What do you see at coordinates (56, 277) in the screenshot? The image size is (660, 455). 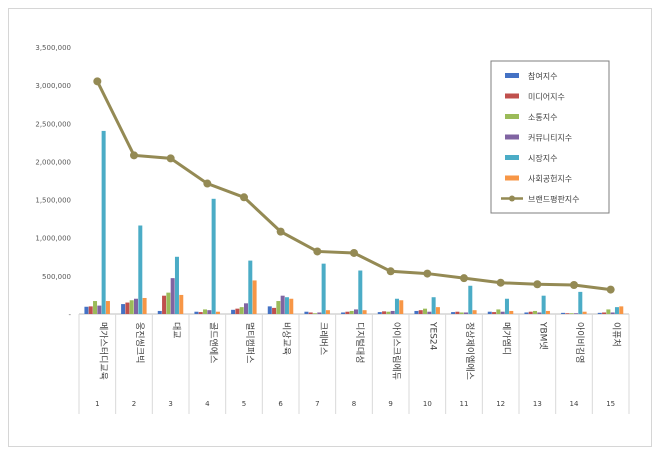 I see `y-tick-label: 500,000` at bounding box center [56, 277].